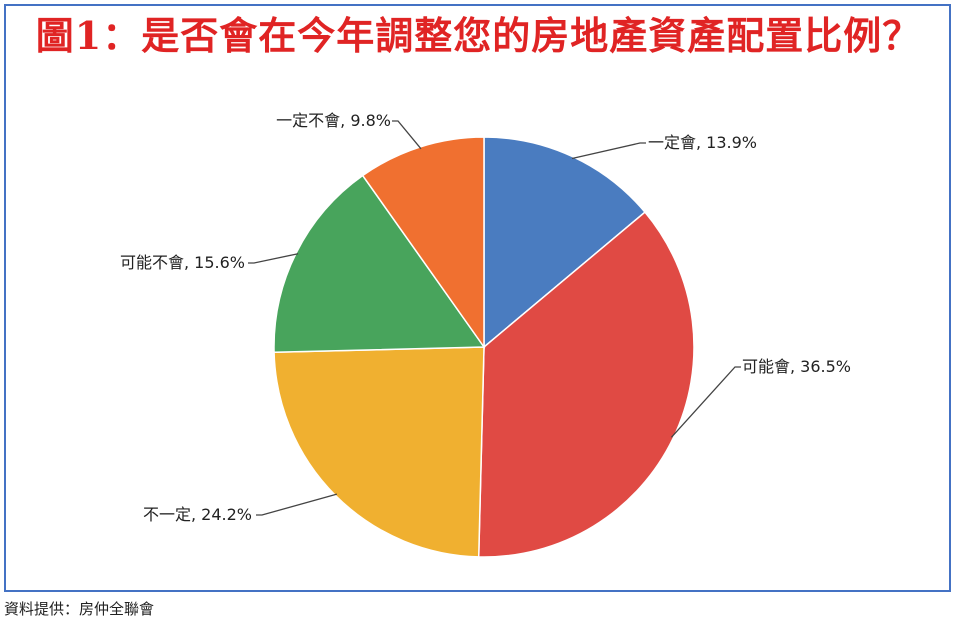 The height and width of the screenshot is (623, 957). I want to click on leader-line-可能會, so click(705, 402).